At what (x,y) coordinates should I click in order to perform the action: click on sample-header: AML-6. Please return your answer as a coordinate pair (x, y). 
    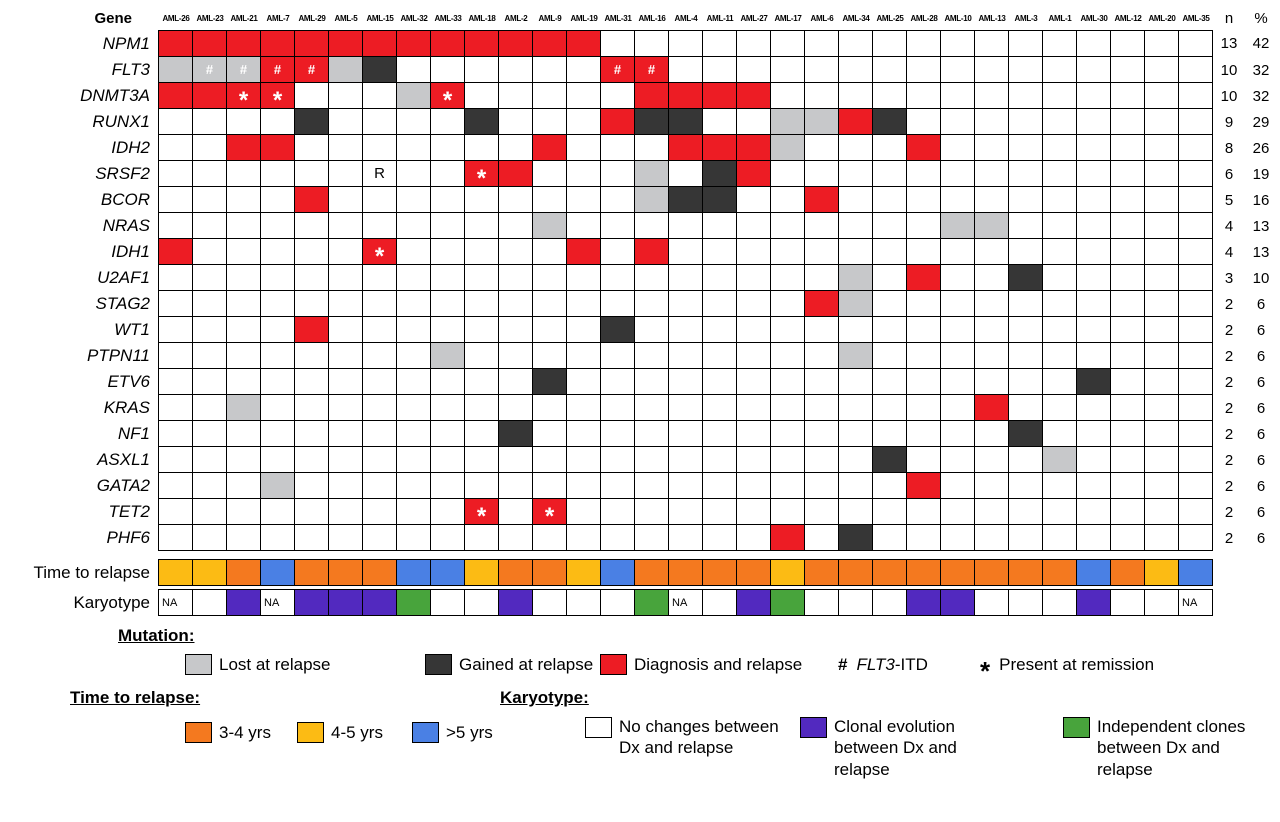
    Looking at the image, I should click on (822, 18).